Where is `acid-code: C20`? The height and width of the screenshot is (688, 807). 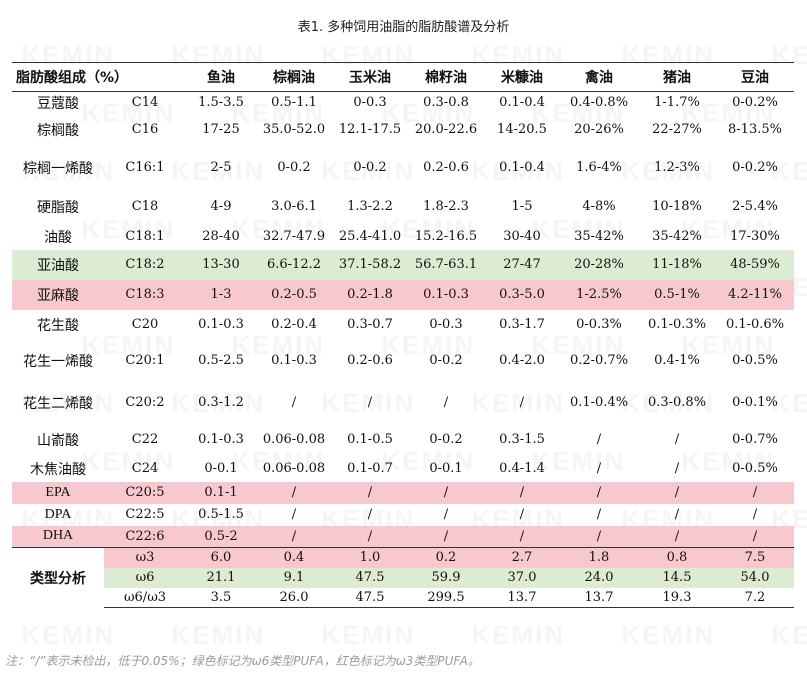 acid-code: C20 is located at coordinates (145, 324).